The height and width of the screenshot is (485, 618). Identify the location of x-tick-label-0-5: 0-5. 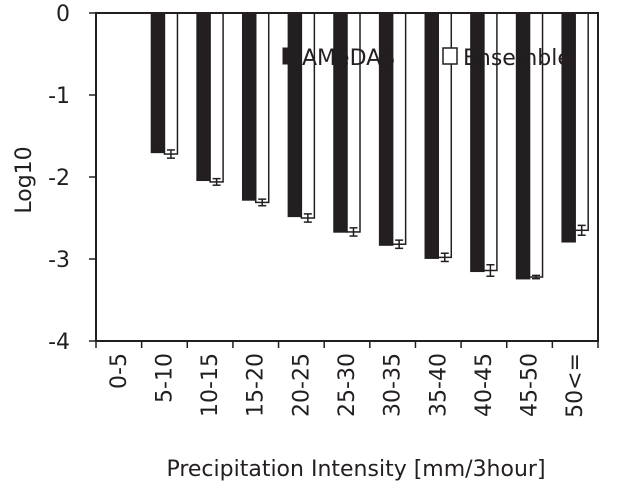
(119, 371).